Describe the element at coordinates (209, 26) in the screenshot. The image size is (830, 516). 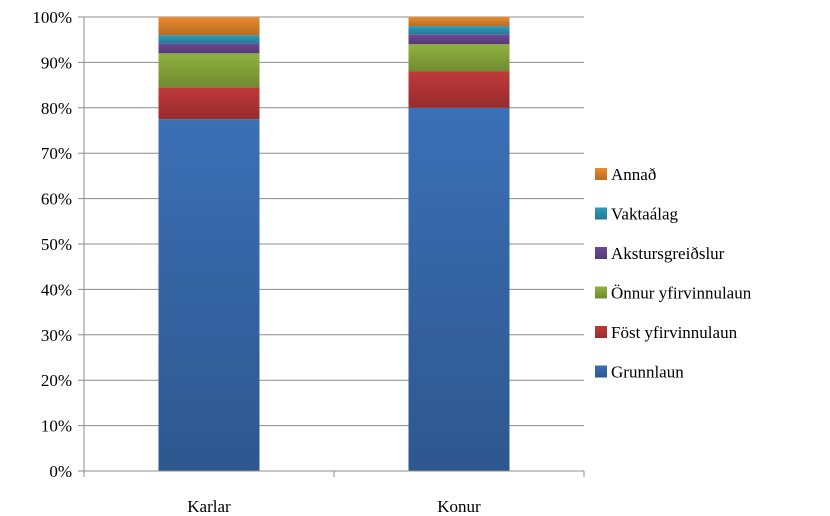
I see `bar-karlar-anna` at that location.